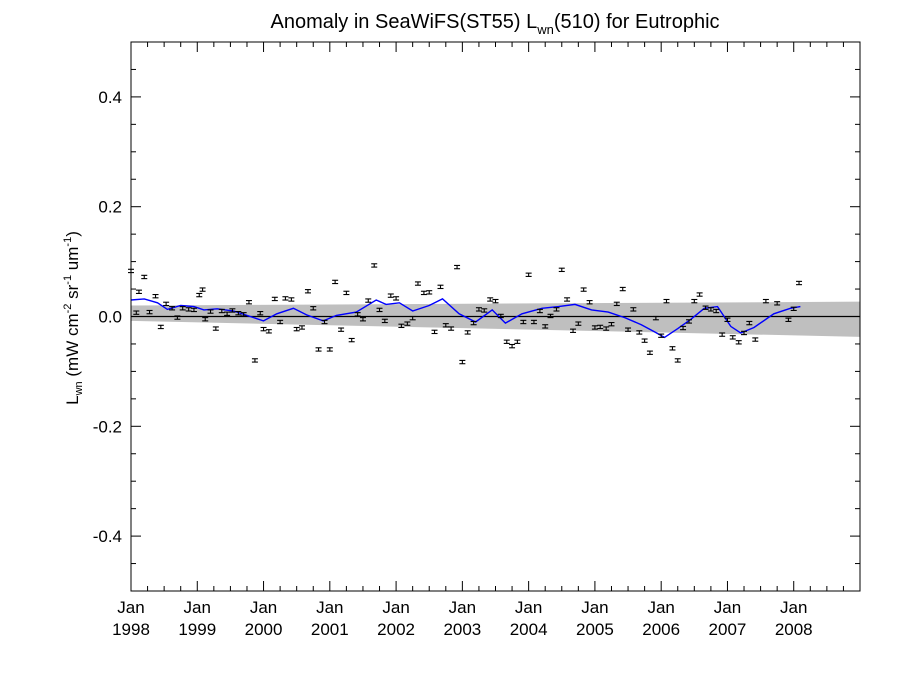 This screenshot has width=900, height=675. I want to click on y-tick-label: 0.2, so click(110, 207).